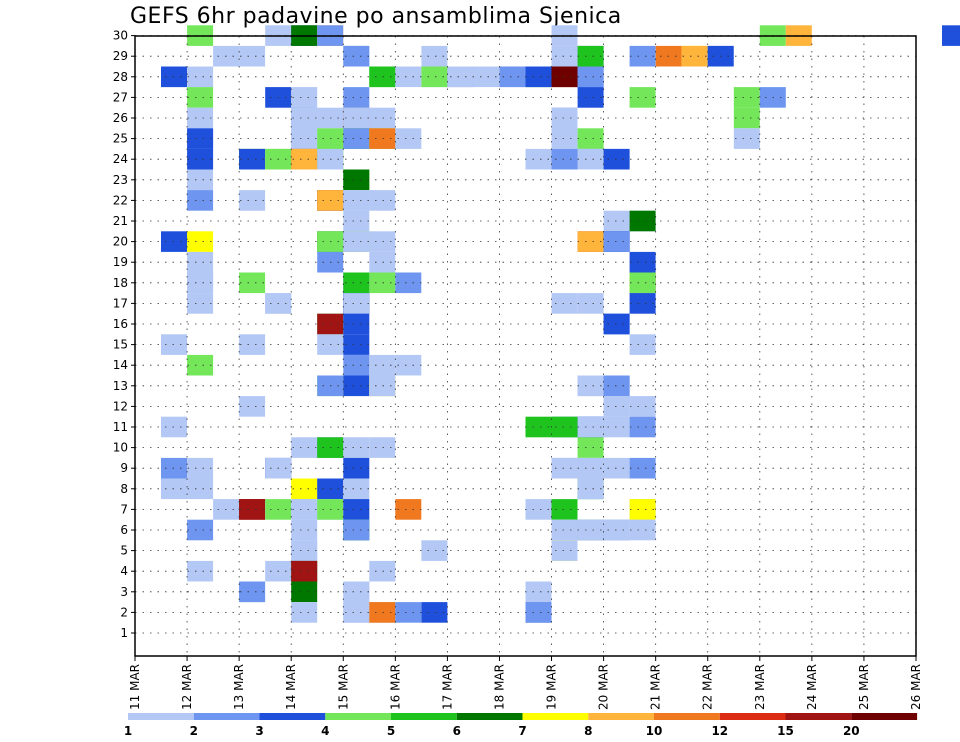  What do you see at coordinates (120, 77) in the screenshot?
I see `y-tick-label: 28` at bounding box center [120, 77].